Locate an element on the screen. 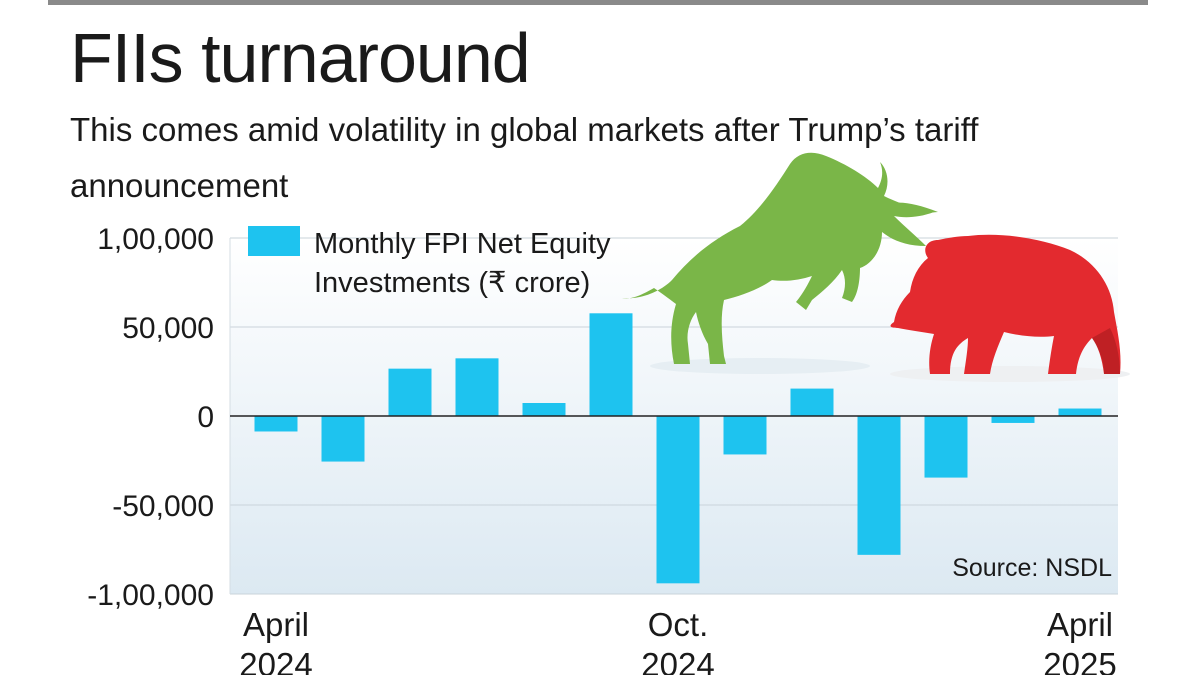  y-tick-label: -50,000 is located at coordinates (163, 506).